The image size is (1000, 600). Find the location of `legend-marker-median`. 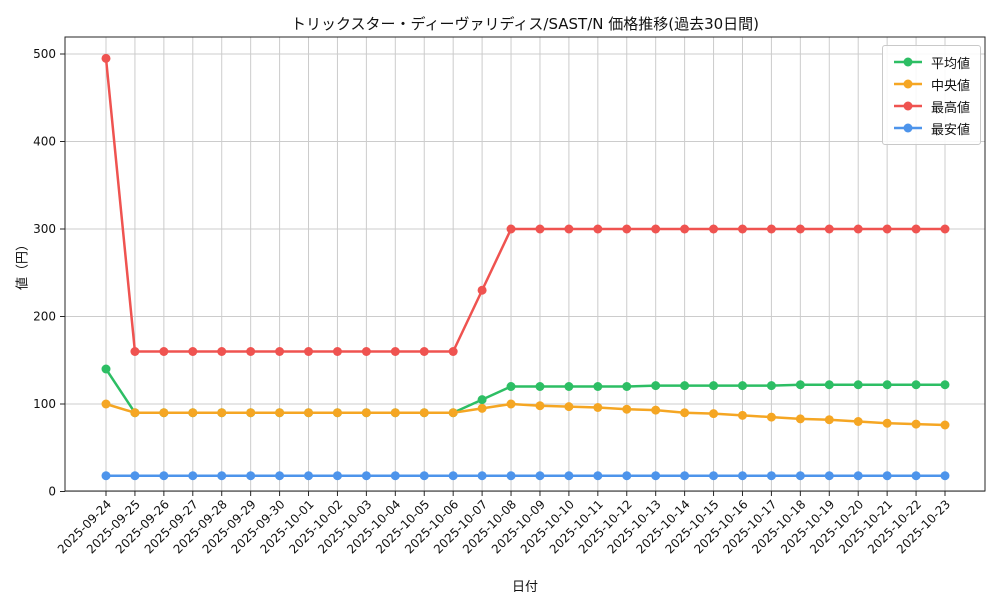

legend-marker-median is located at coordinates (907, 84).